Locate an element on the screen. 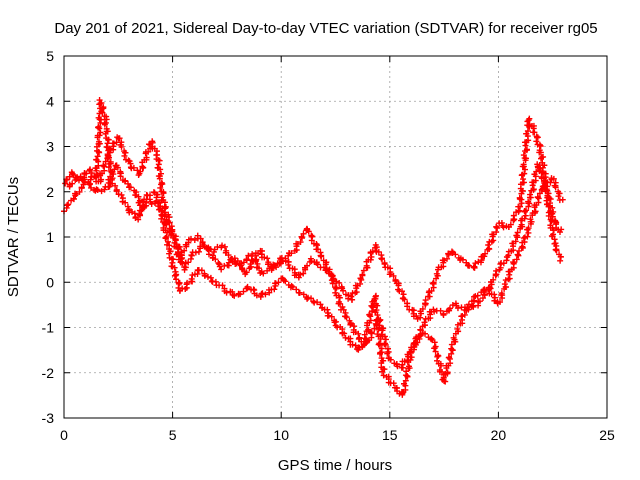  x-tick-label: 25 is located at coordinates (607, 435).